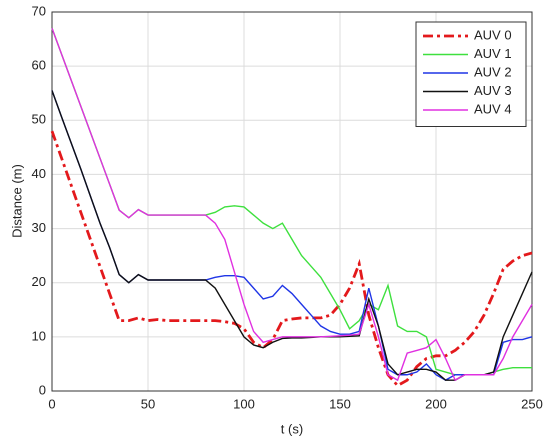 The width and height of the screenshot is (550, 446). I want to click on y-tick-label: 30, so click(39, 227).